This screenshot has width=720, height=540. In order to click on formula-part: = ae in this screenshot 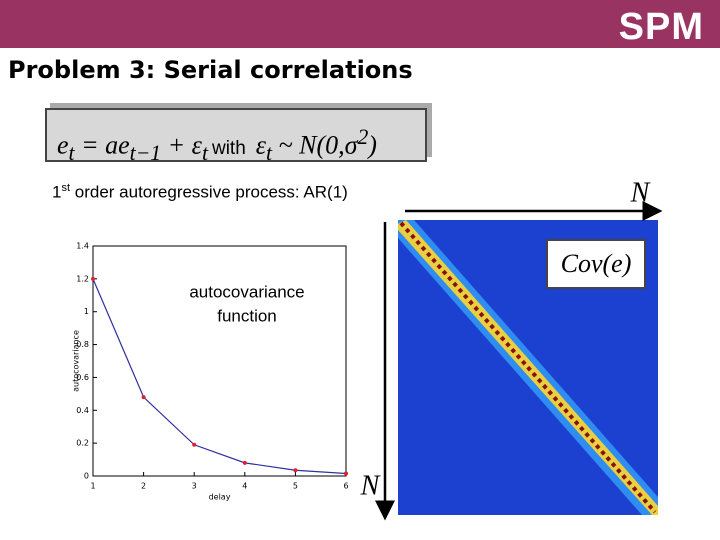, I will do `click(102, 145)`.